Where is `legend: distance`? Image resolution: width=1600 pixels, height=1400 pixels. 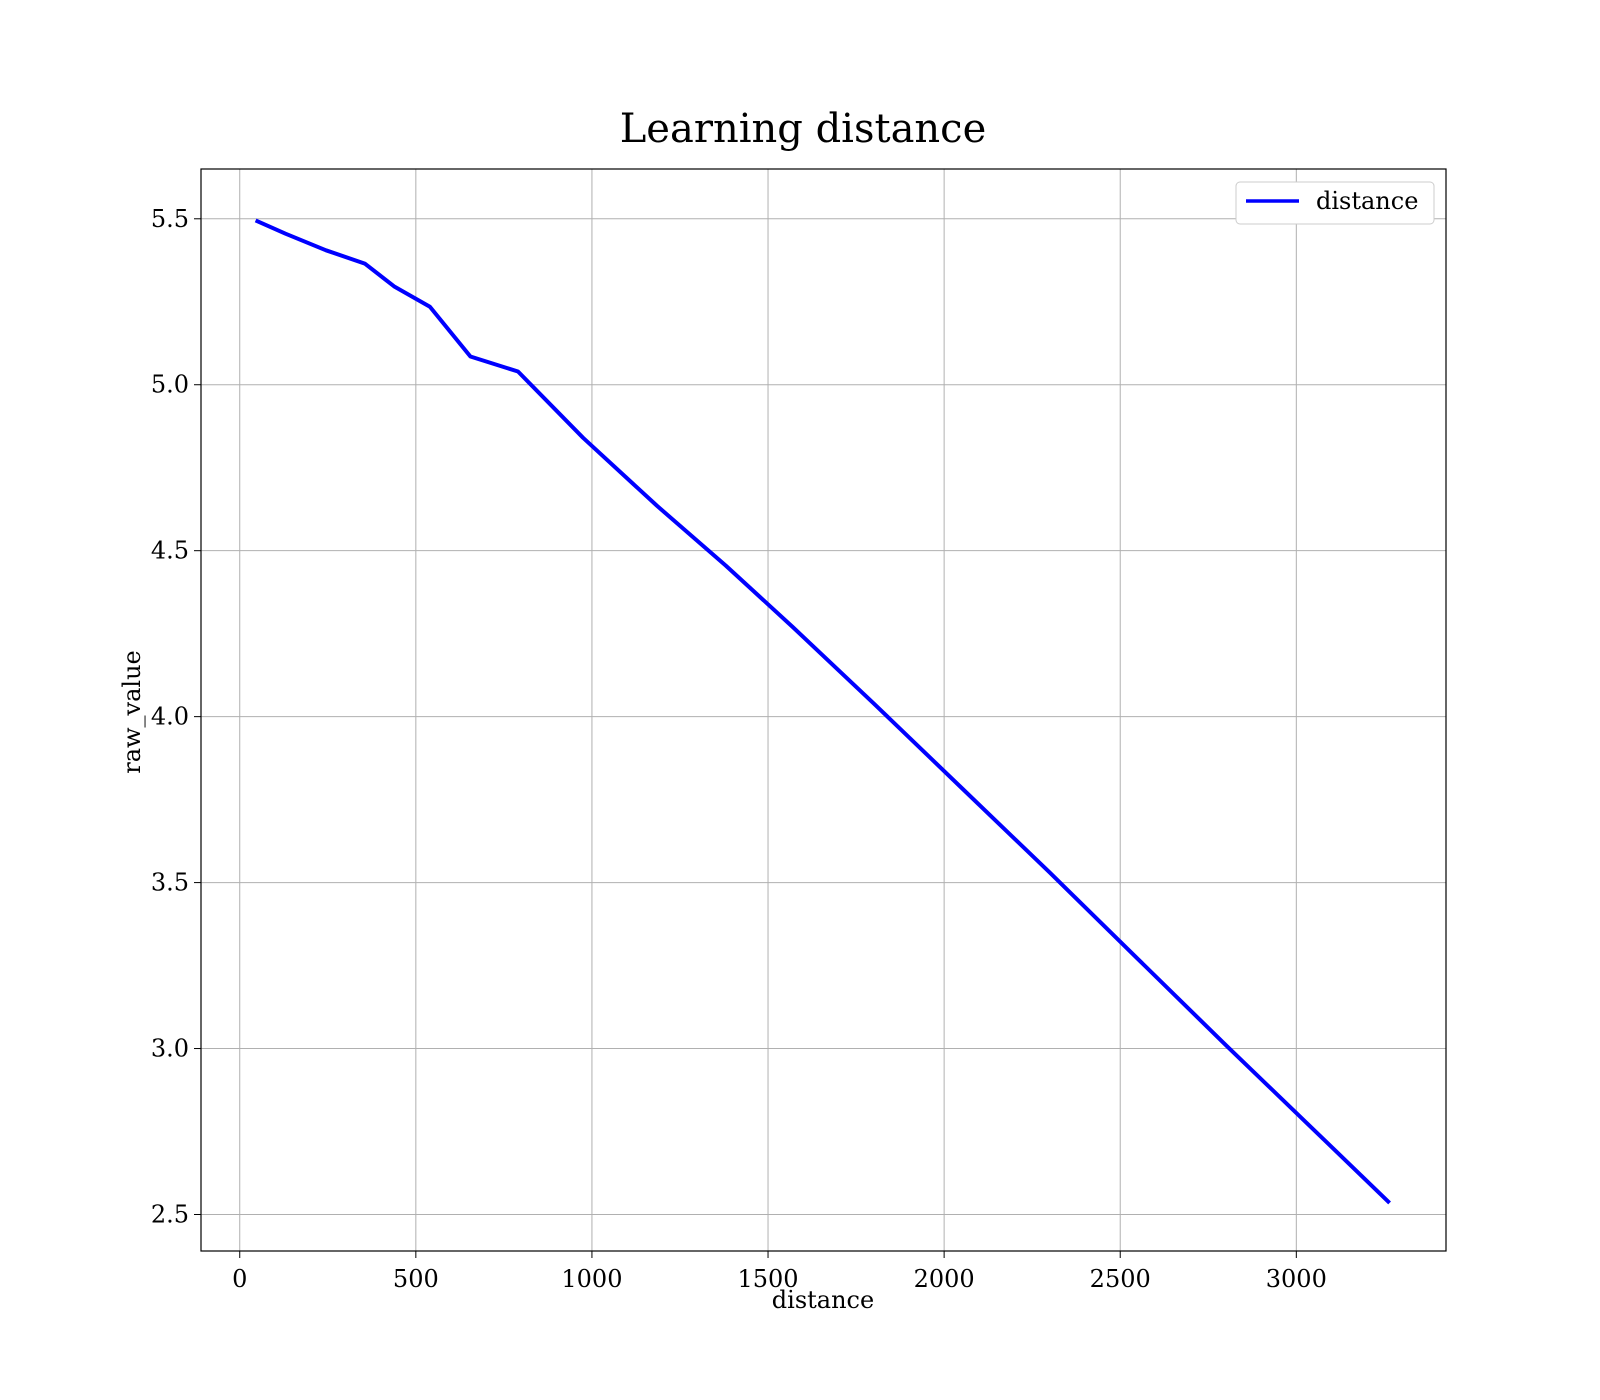 legend: distance is located at coordinates (1335, 203).